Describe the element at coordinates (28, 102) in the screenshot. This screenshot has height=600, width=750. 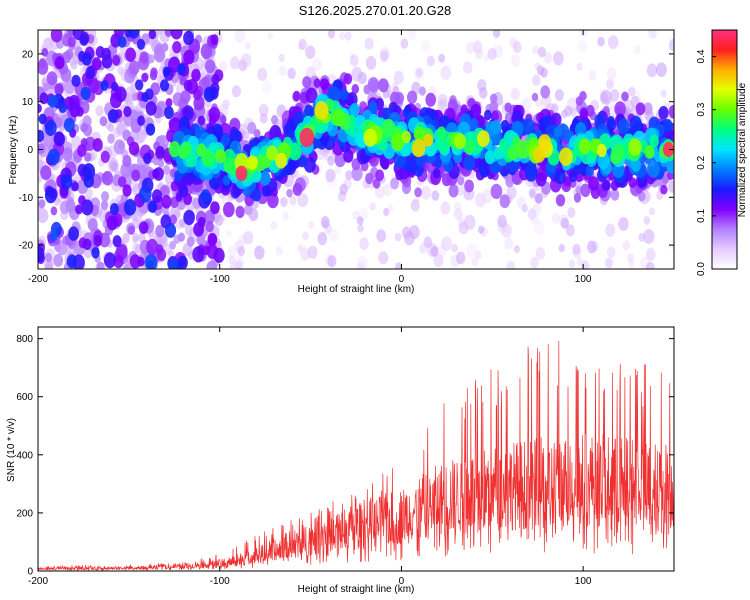
I see `y-tick-label: 10` at that location.